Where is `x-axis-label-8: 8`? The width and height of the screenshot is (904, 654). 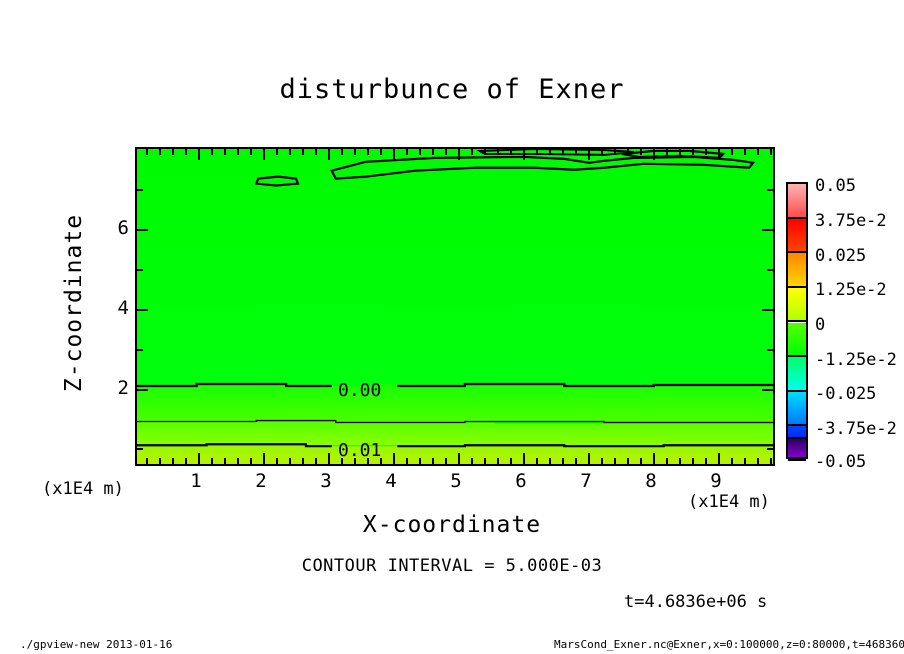
x-axis-label-8: 8 is located at coordinates (651, 481).